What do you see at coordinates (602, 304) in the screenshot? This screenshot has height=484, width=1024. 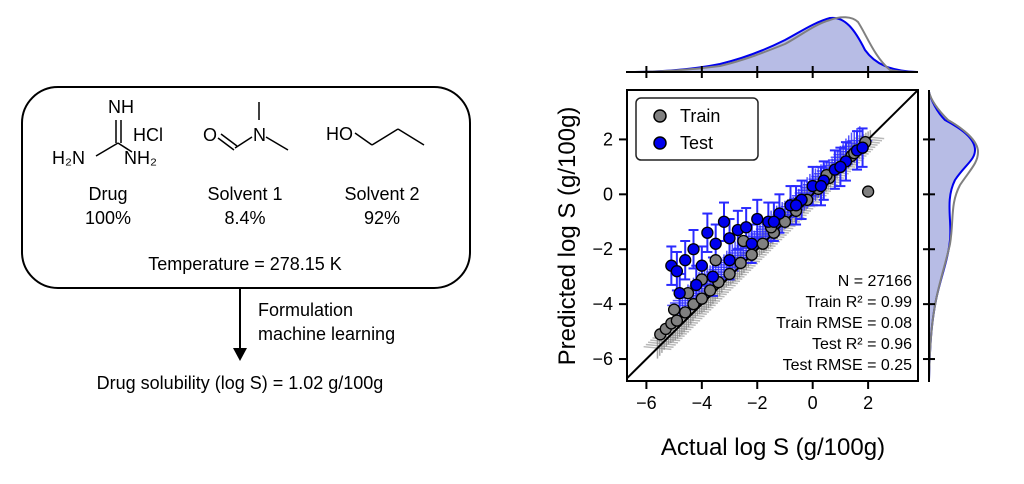 I see `y-tick-label: −4` at bounding box center [602, 304].